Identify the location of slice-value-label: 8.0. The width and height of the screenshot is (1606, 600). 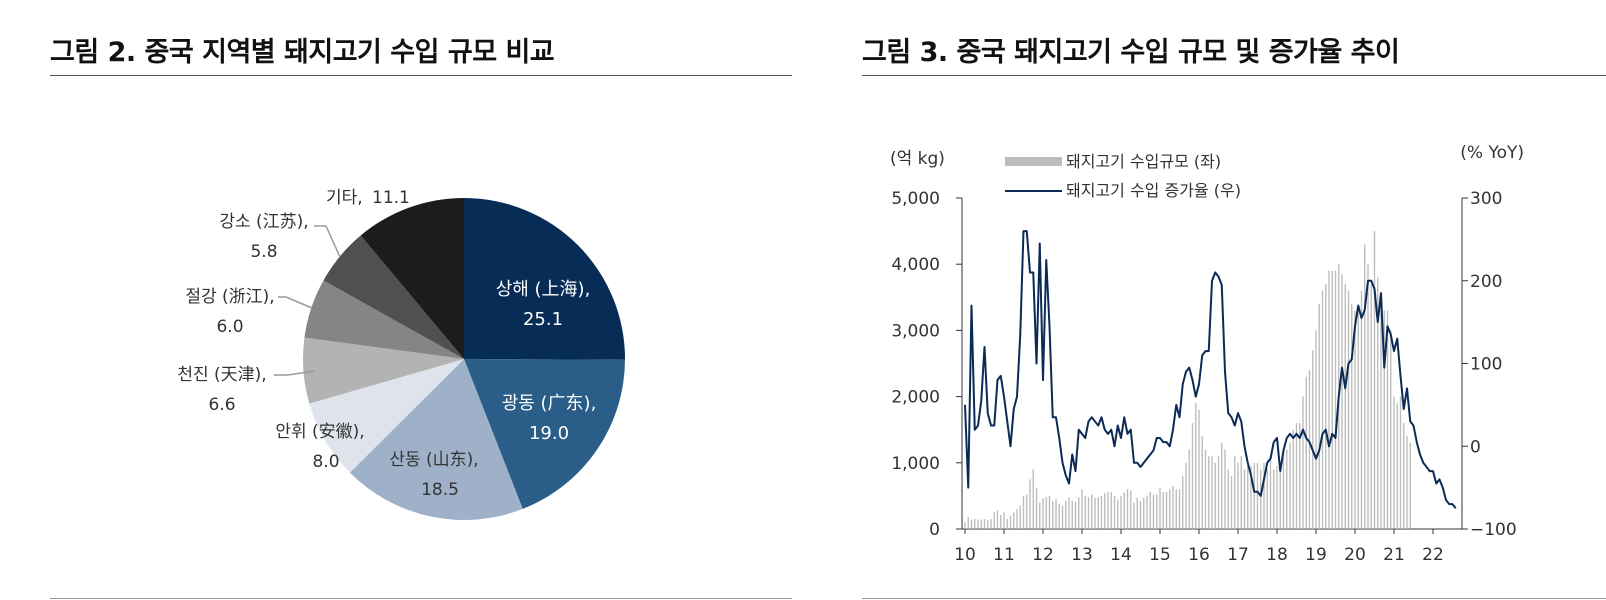
(325, 462).